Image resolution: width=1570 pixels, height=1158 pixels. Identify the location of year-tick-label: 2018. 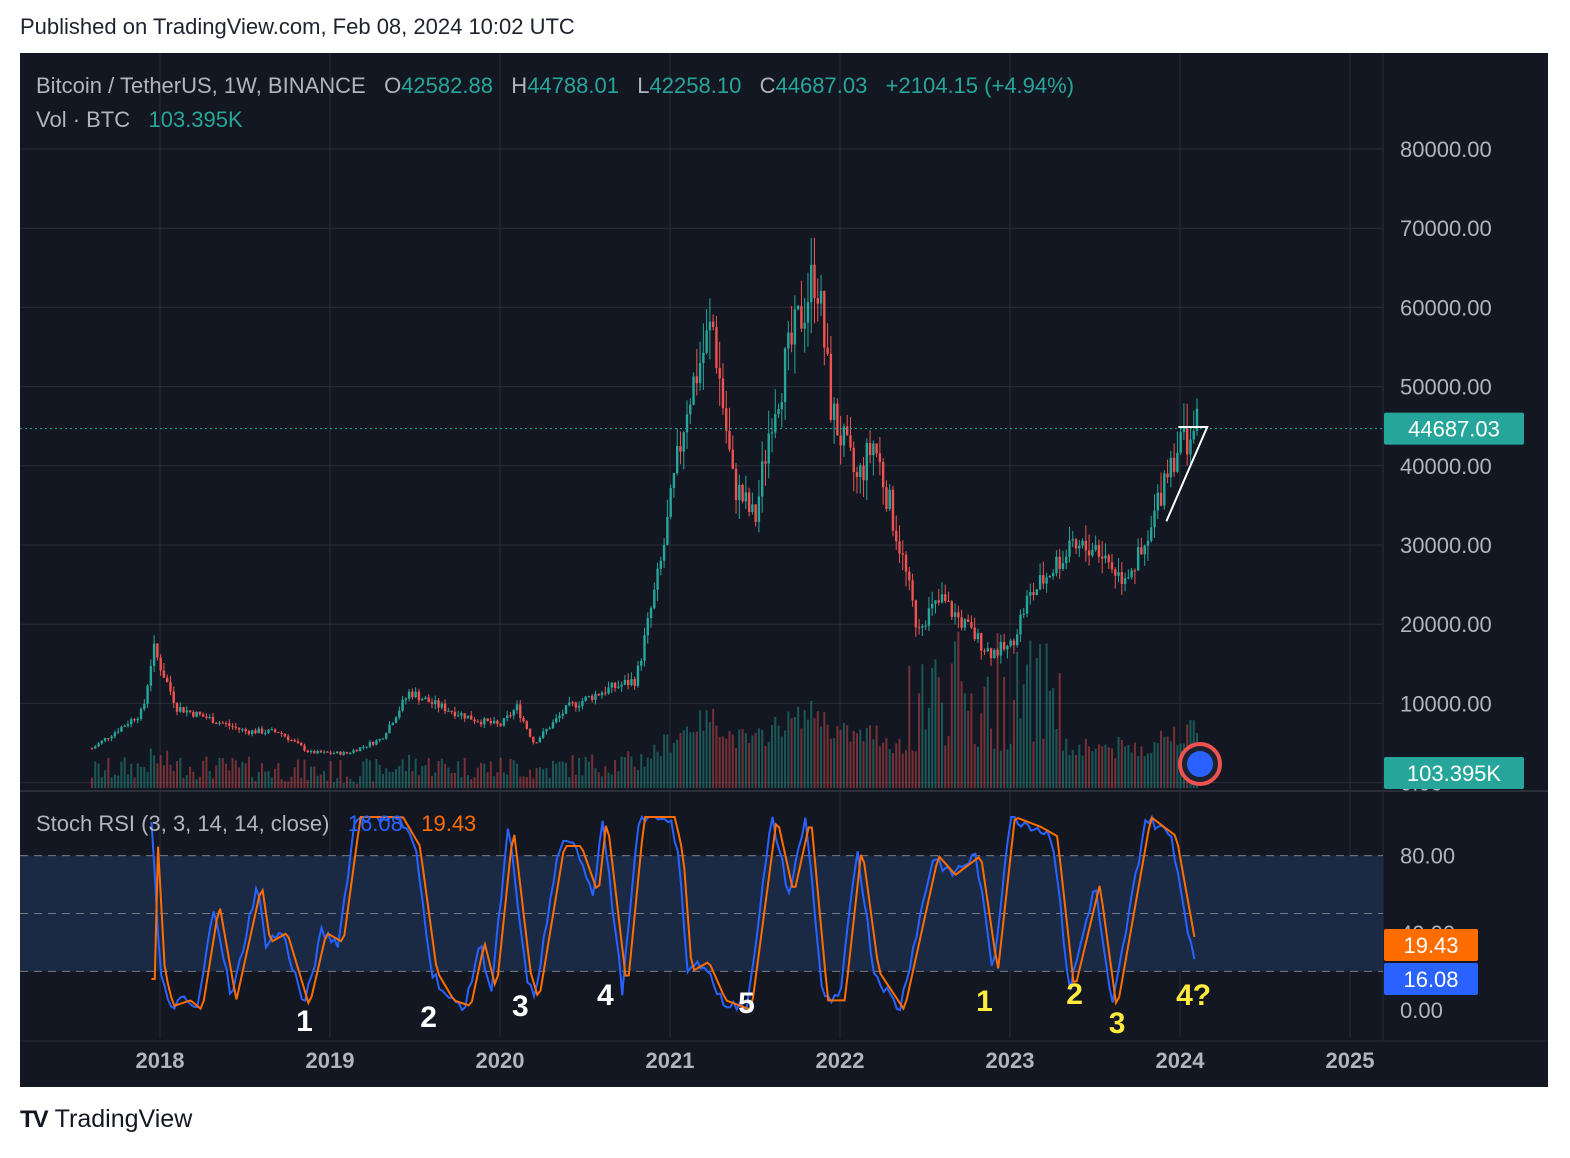
(160, 1060).